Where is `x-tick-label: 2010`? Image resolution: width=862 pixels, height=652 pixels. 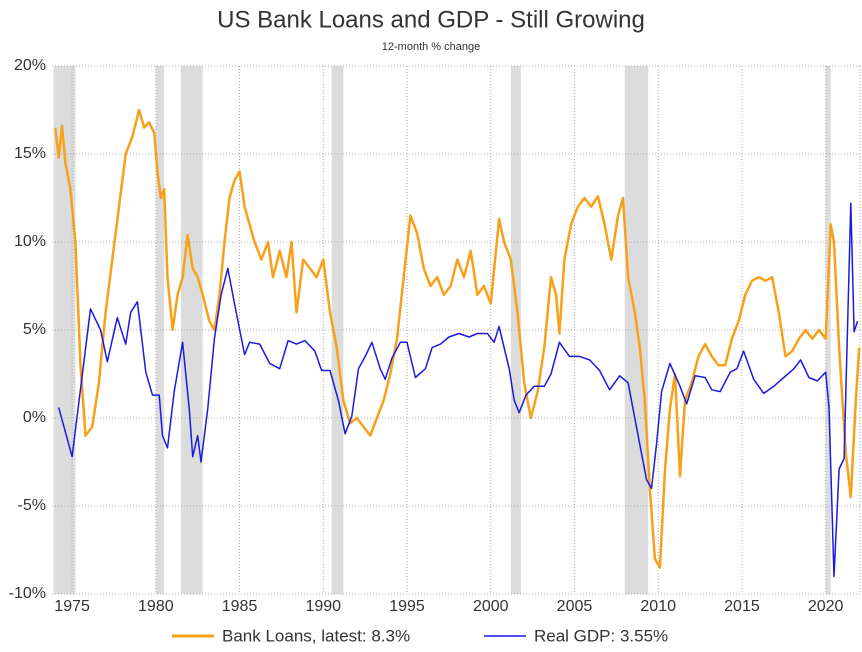 x-tick-label: 2010 is located at coordinates (658, 606).